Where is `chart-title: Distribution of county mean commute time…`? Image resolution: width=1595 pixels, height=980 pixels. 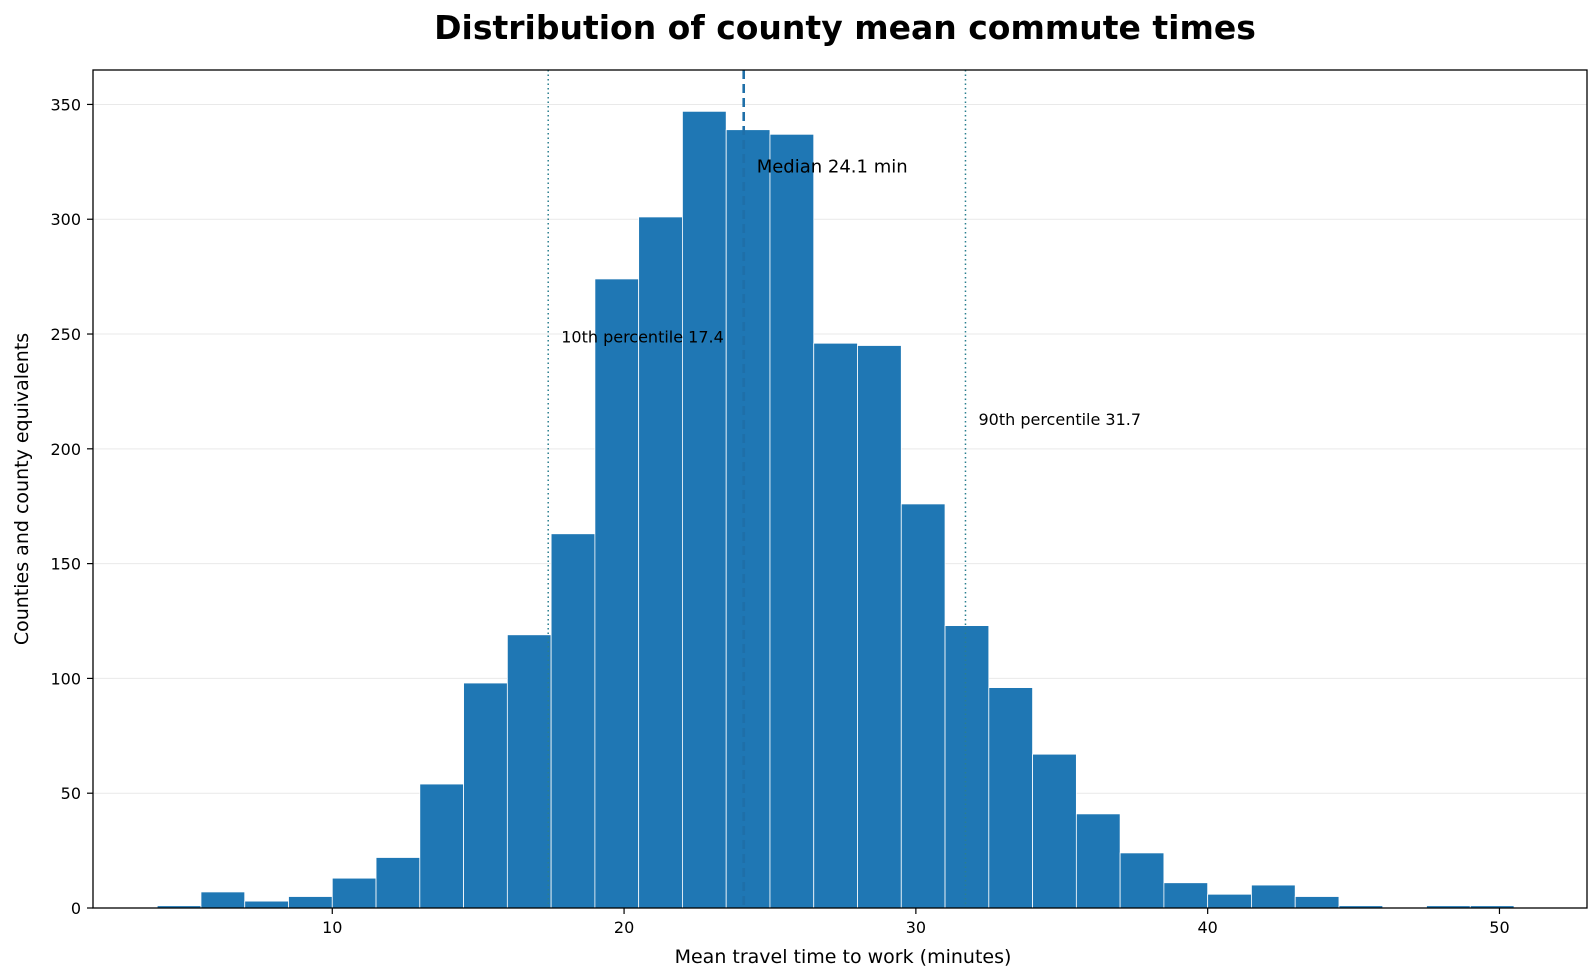 chart-title: Distribution of county mean commute time… is located at coordinates (845, 27).